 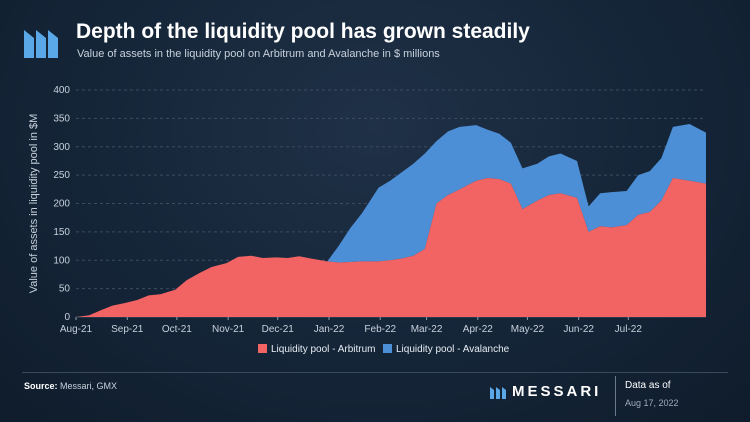 I want to click on y-tick-label: 350, so click(x=61, y=118).